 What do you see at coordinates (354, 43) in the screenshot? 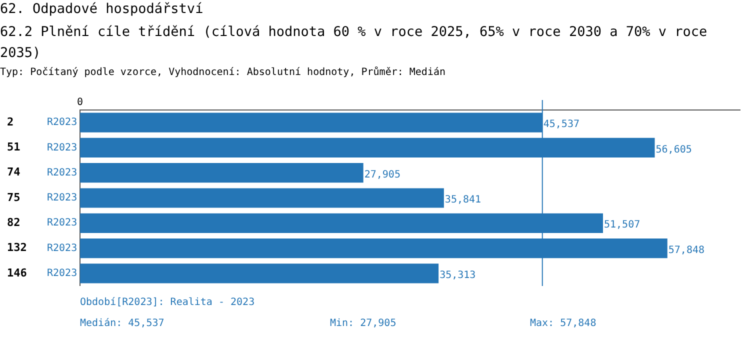
I see `chart-subtitle: 62.2 Plnění cíle třídění (cílová hodnota 60 % v roce 2025, 65% v roce 2030 a 70% v roce 2035)` at bounding box center [354, 43].